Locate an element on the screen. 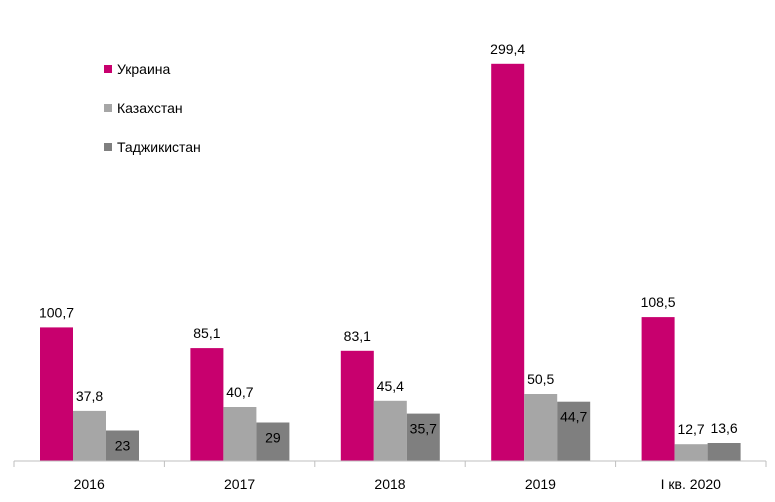 This screenshot has width=775, height=502. data-label-1-4: 299,4 is located at coordinates (507, 49).